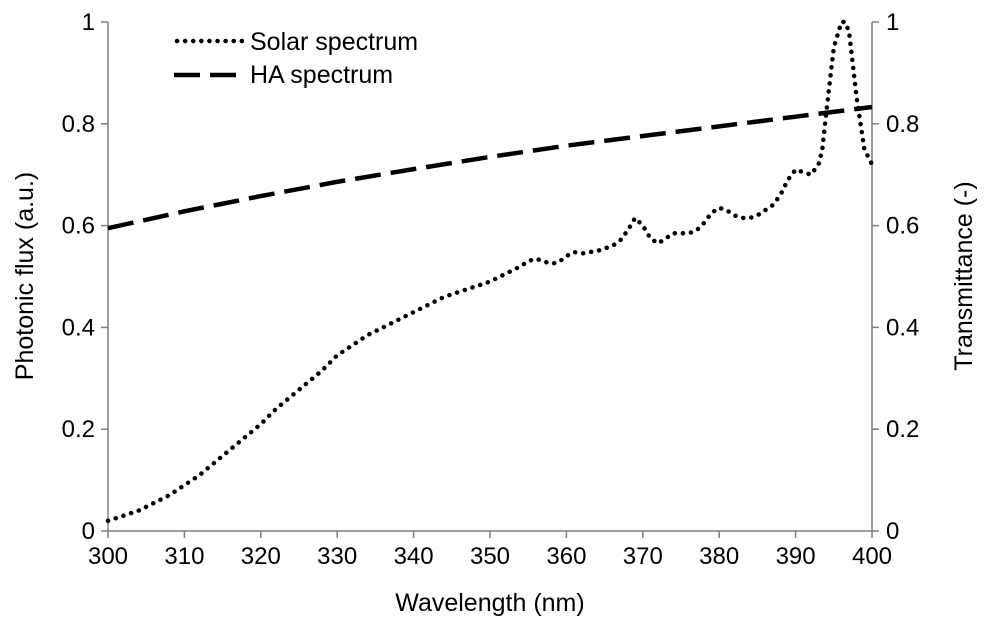 The width and height of the screenshot is (984, 621). I want to click on right-y-tick-label: 0.6, so click(902, 226).